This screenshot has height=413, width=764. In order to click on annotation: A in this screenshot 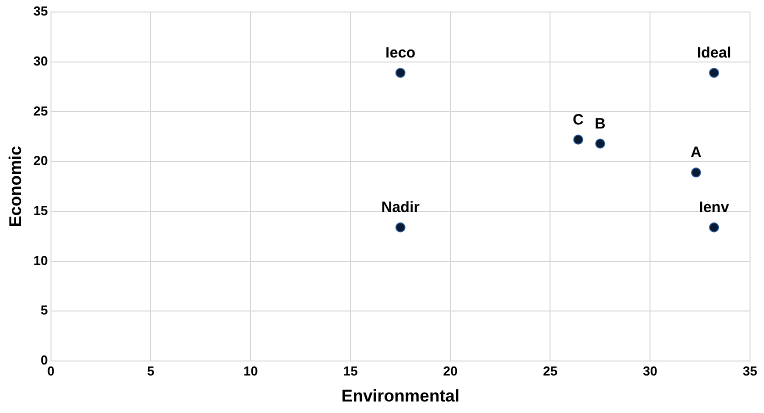, I will do `click(696, 153)`.